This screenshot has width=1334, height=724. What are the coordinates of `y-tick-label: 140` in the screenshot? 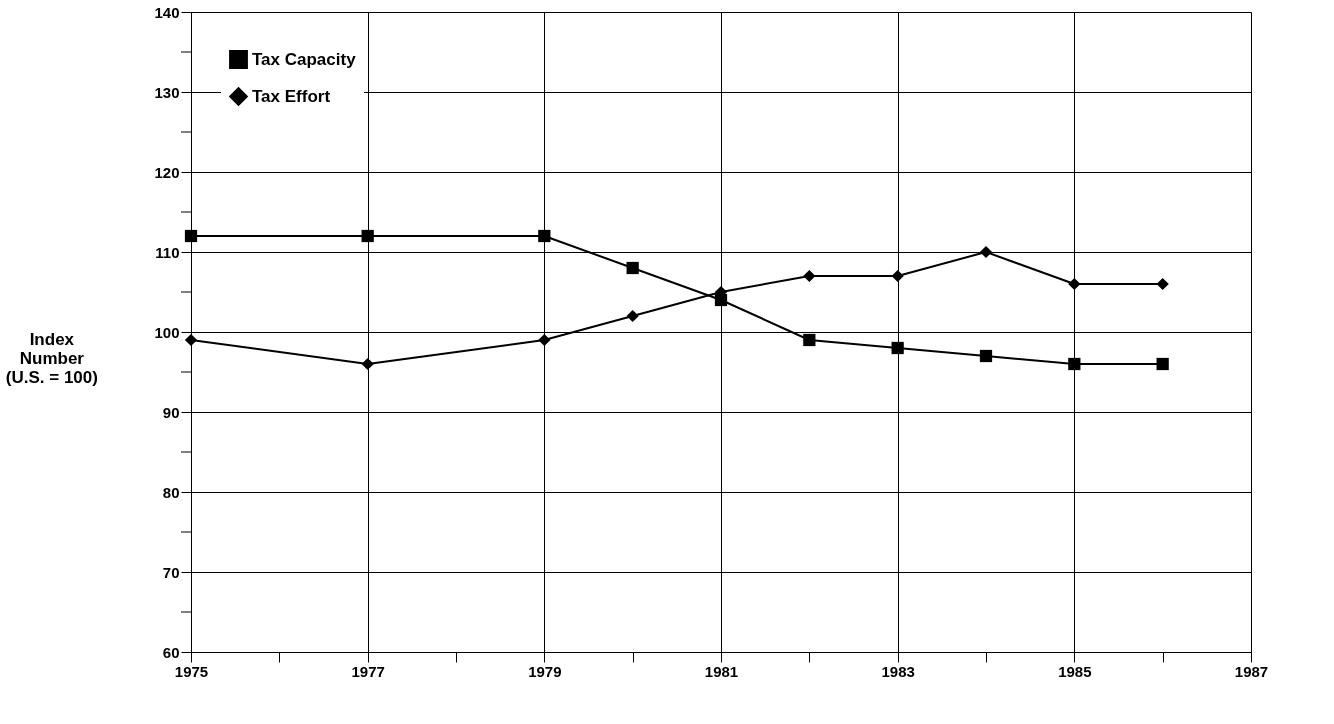 It's located at (167, 12).